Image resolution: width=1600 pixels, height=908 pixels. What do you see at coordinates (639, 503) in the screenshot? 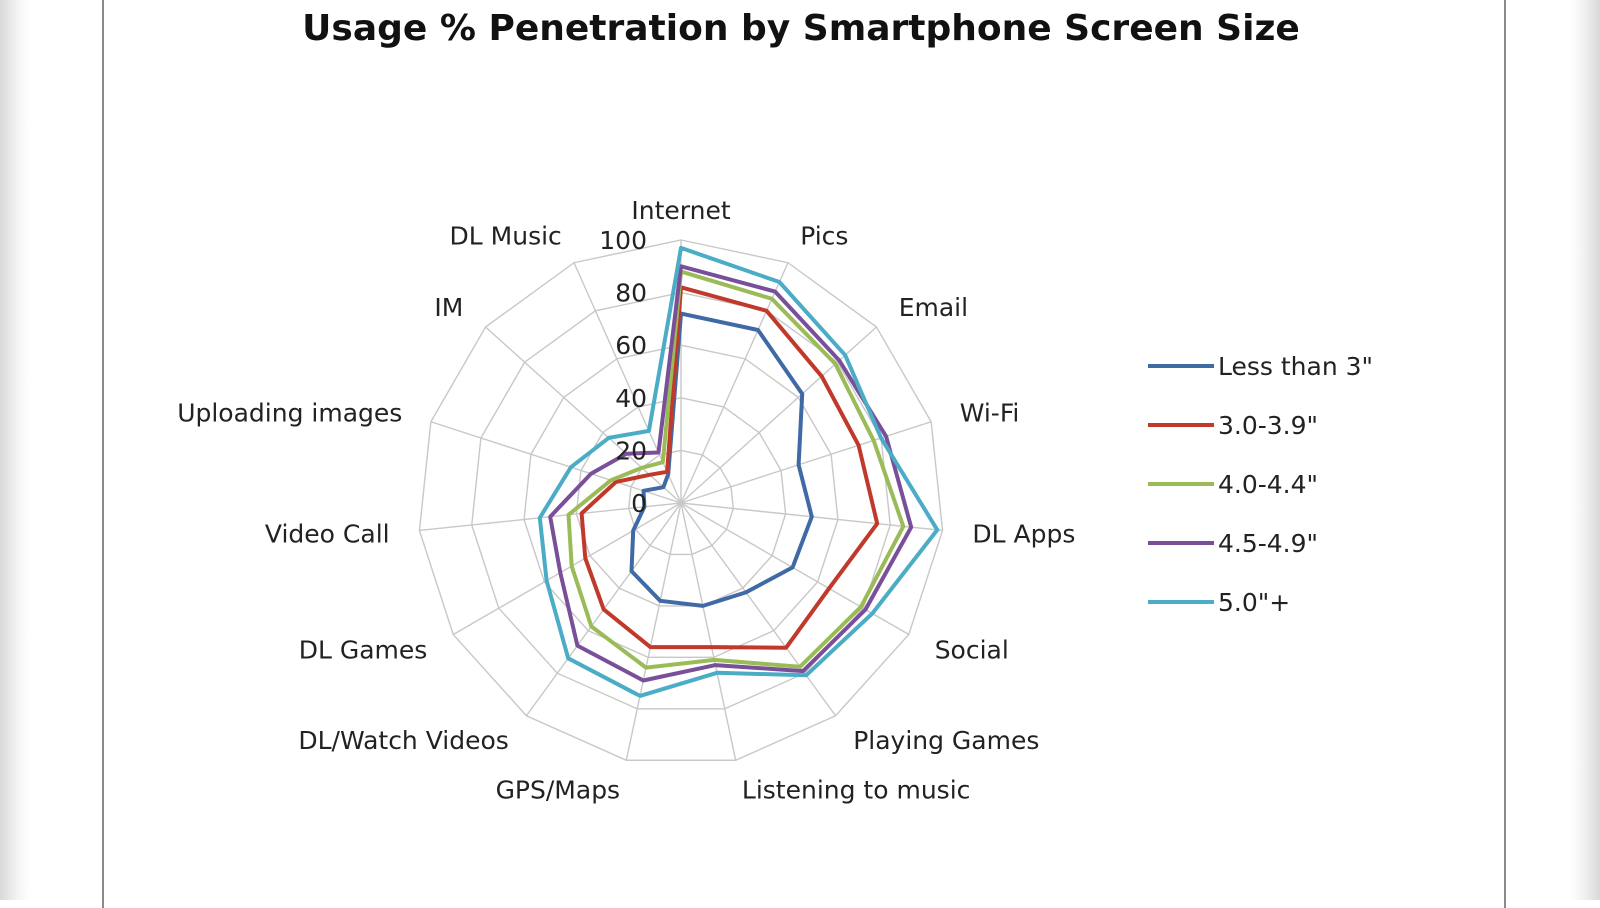
I see `radial-tick-label: 0` at bounding box center [639, 503].